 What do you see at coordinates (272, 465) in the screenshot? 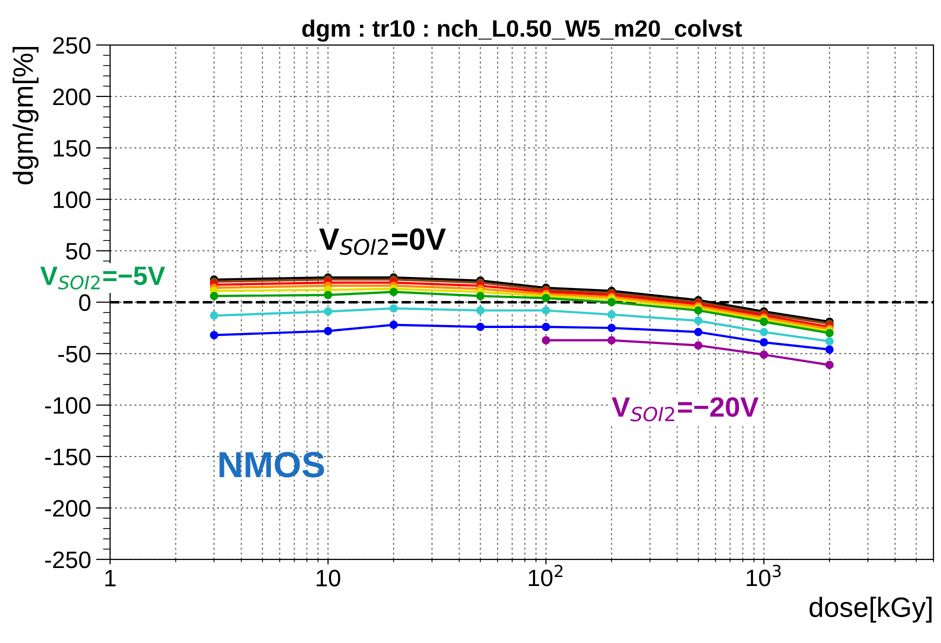
I see `annotation: NMOS` at bounding box center [272, 465].